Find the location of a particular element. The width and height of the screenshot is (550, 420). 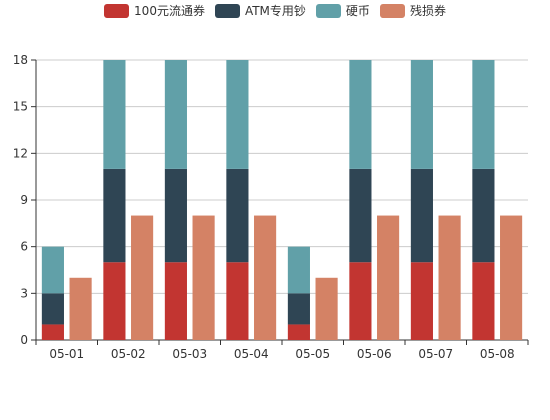

y-tick-label: 6 is located at coordinates (24, 247).